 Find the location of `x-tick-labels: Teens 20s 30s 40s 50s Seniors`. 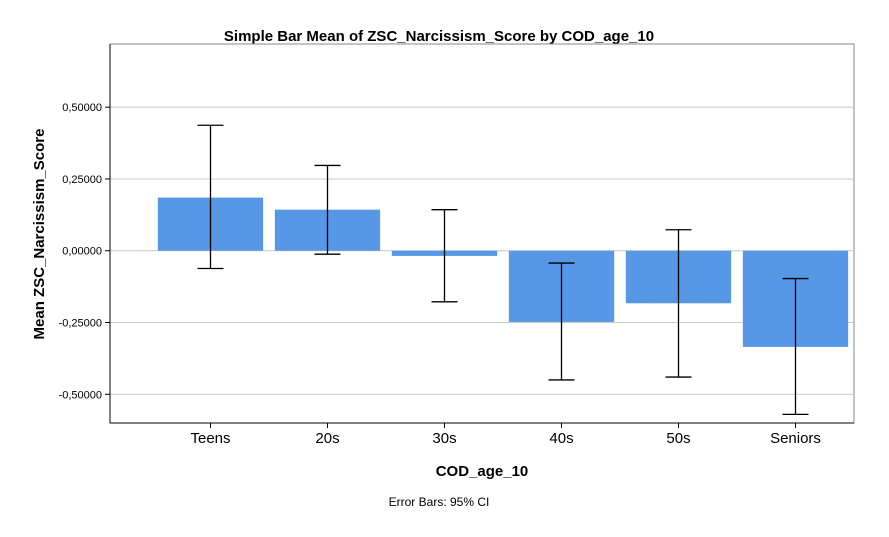

x-tick-labels: Teens 20s 30s 40s 50s Seniors is located at coordinates (505, 435).